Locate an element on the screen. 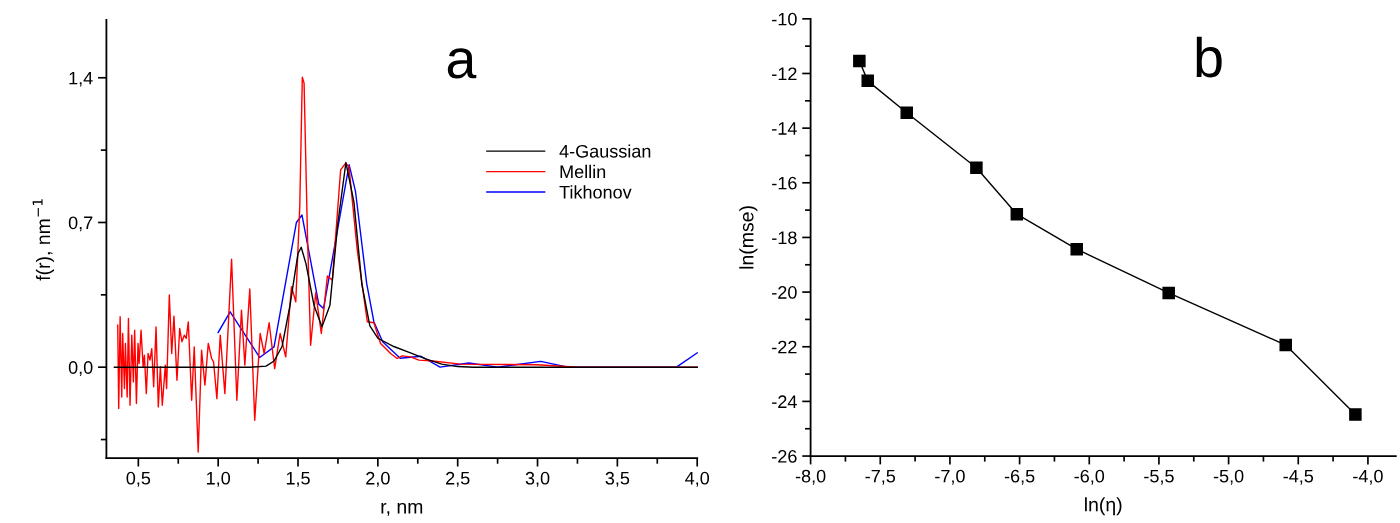  y-axis-title: f(r), nm$^{−1}$ is located at coordinates (43, 240).